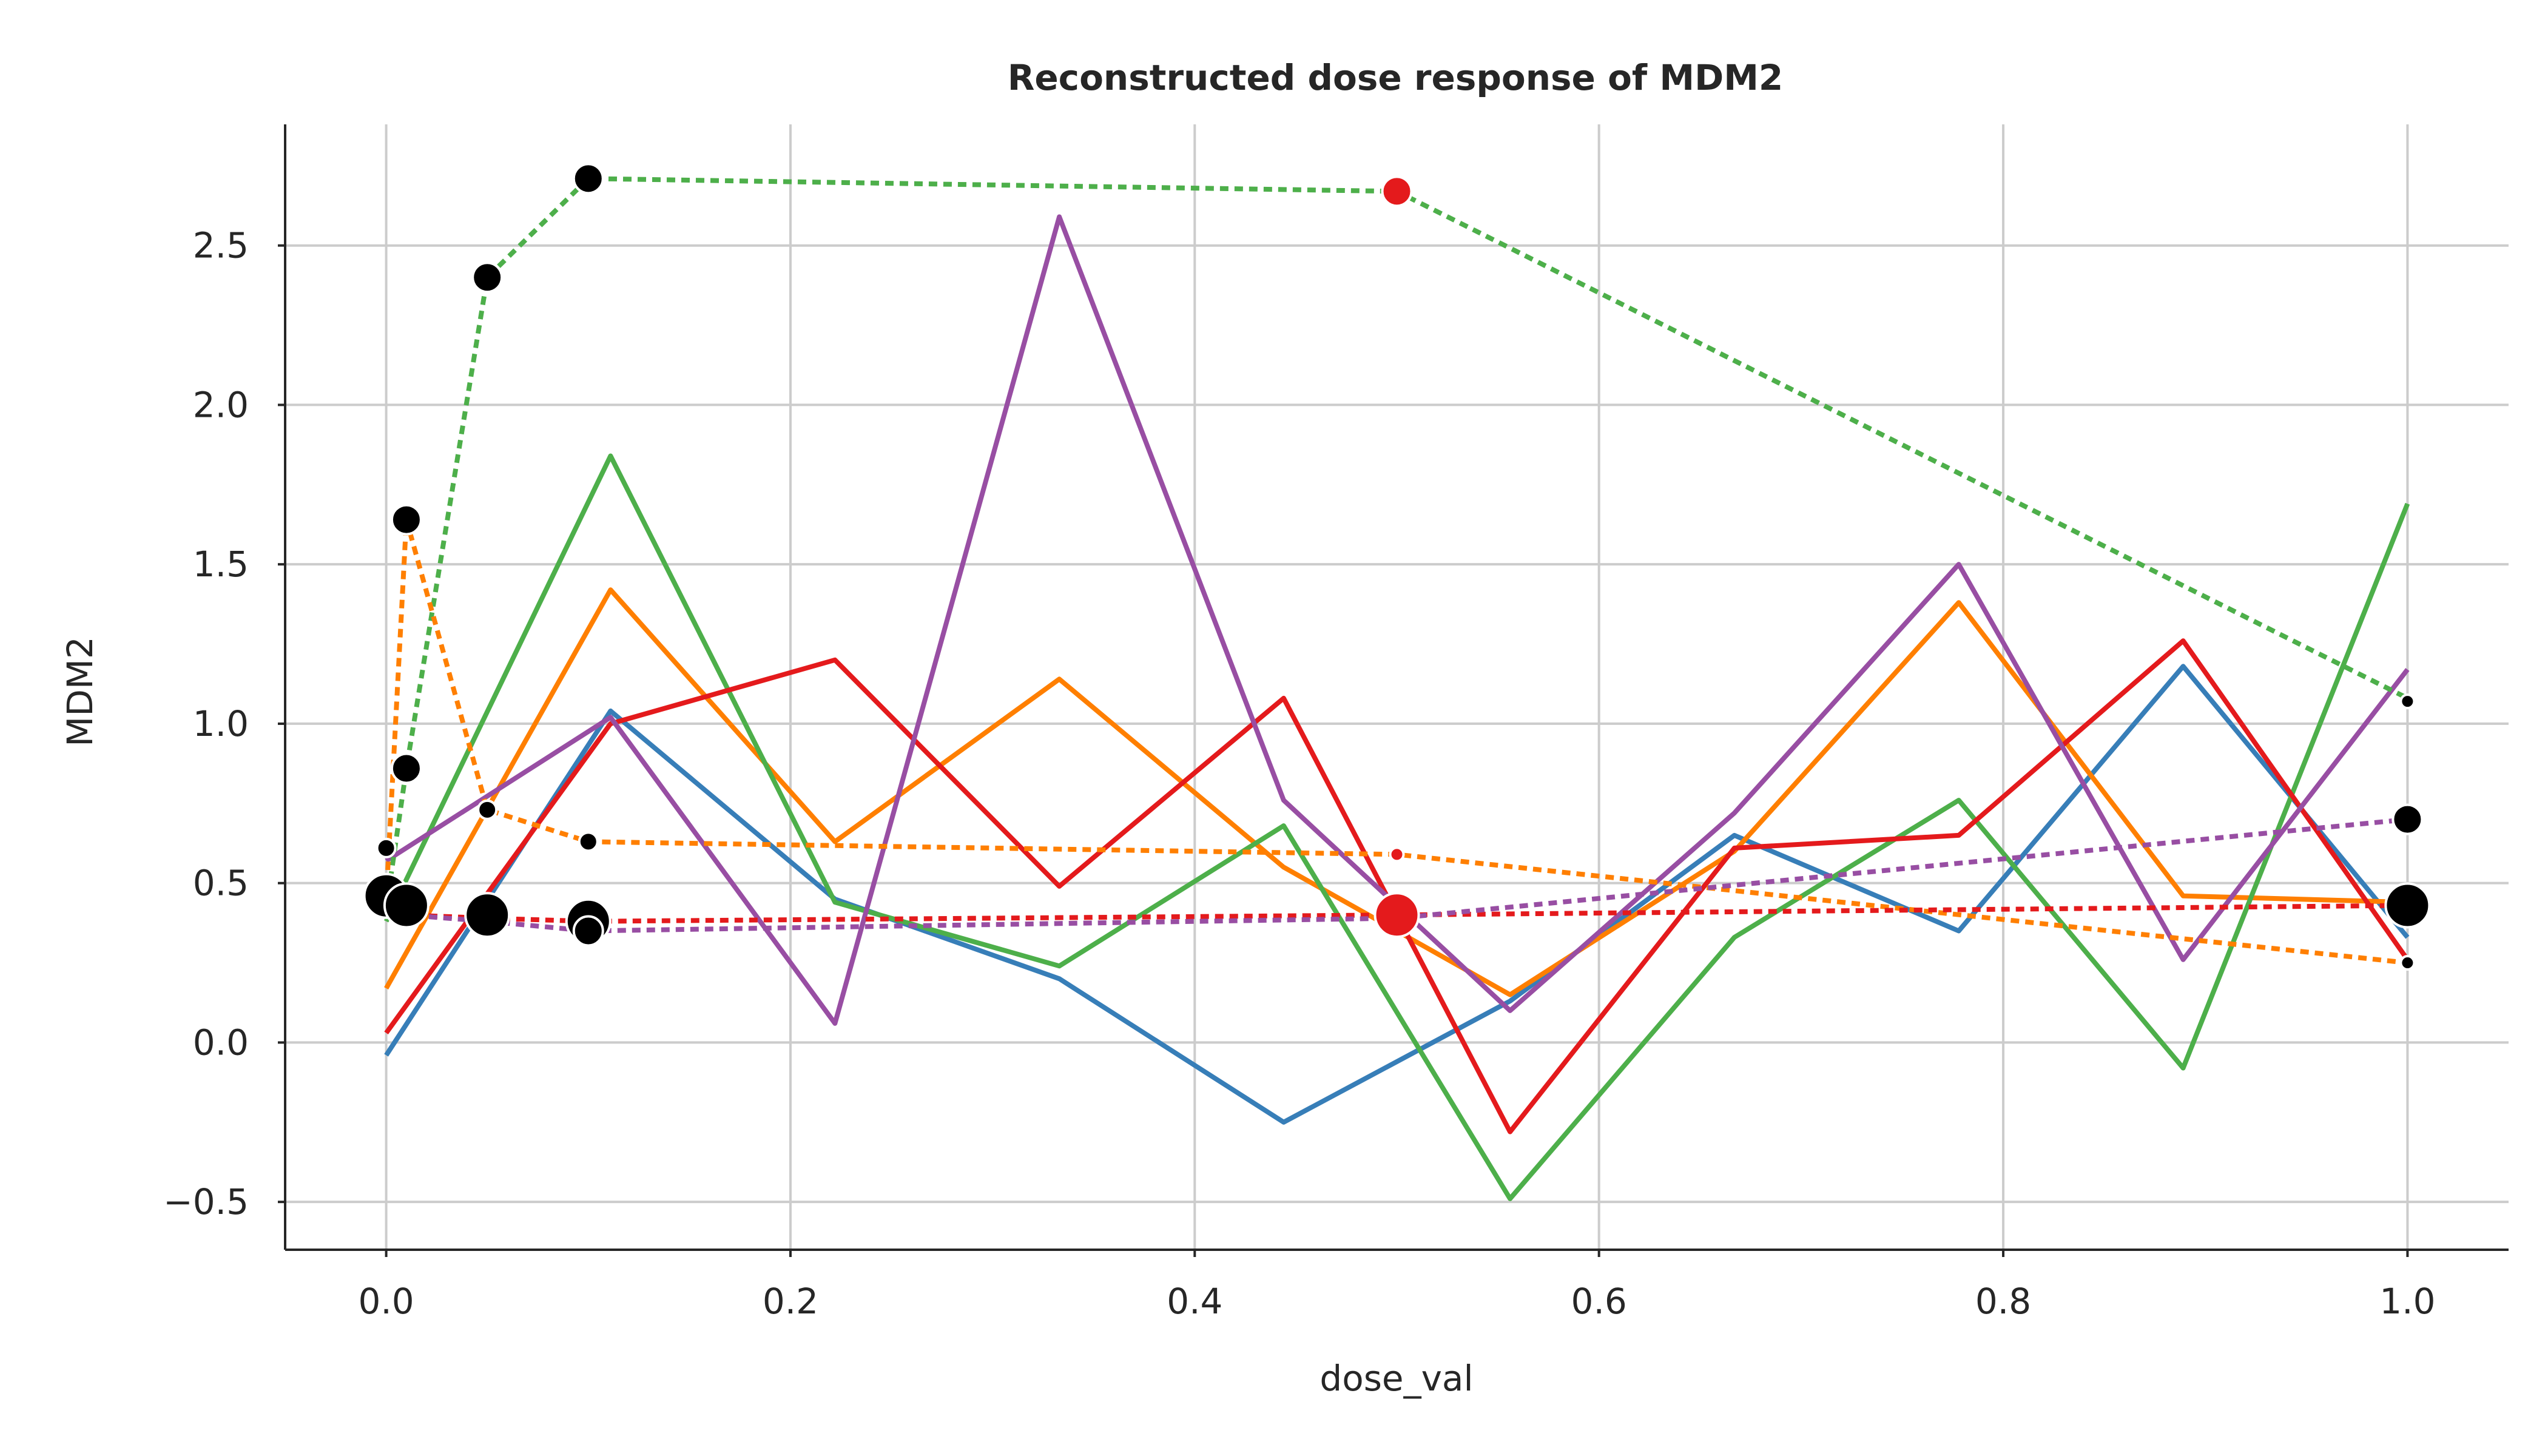 This screenshot has height=1456, width=2548. What do you see at coordinates (1396, 77) in the screenshot?
I see `chart-title: Reconstructed dose response of MDM2` at bounding box center [1396, 77].